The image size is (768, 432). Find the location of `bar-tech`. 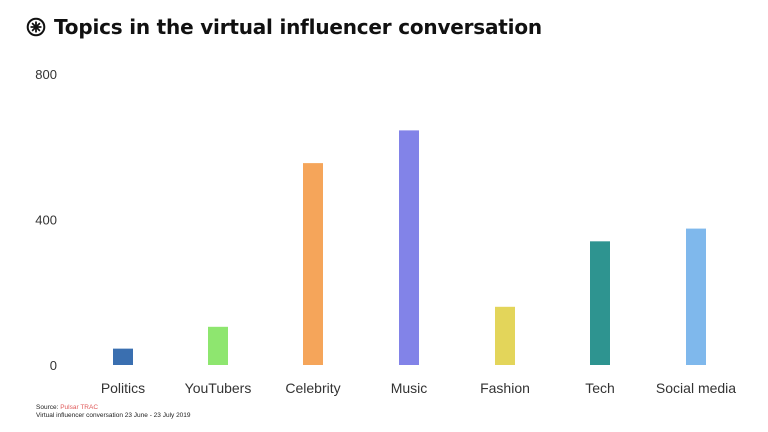

bar-tech is located at coordinates (600, 303).